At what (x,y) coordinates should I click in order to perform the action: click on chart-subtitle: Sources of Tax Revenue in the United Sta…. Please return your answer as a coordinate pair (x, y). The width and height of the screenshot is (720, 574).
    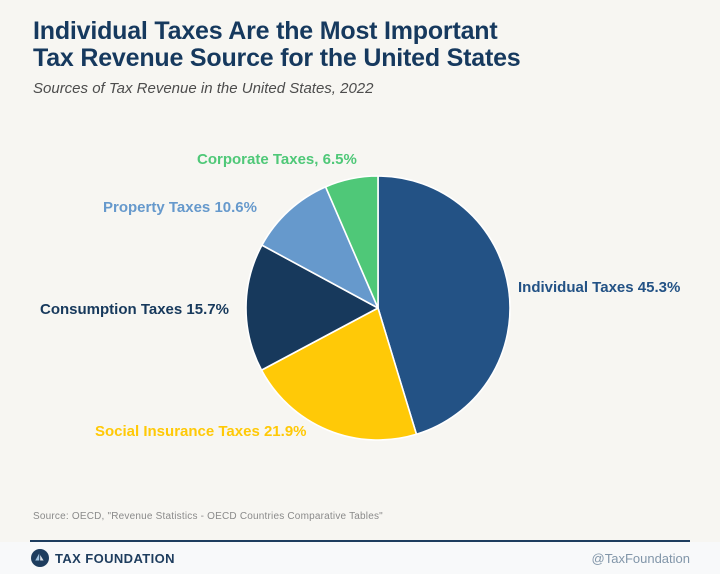
    Looking at the image, I should click on (203, 88).